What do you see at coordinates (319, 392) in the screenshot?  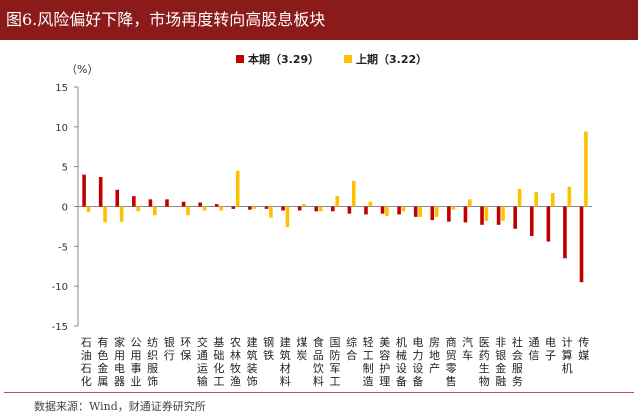 I see `footer-divider` at bounding box center [319, 392].